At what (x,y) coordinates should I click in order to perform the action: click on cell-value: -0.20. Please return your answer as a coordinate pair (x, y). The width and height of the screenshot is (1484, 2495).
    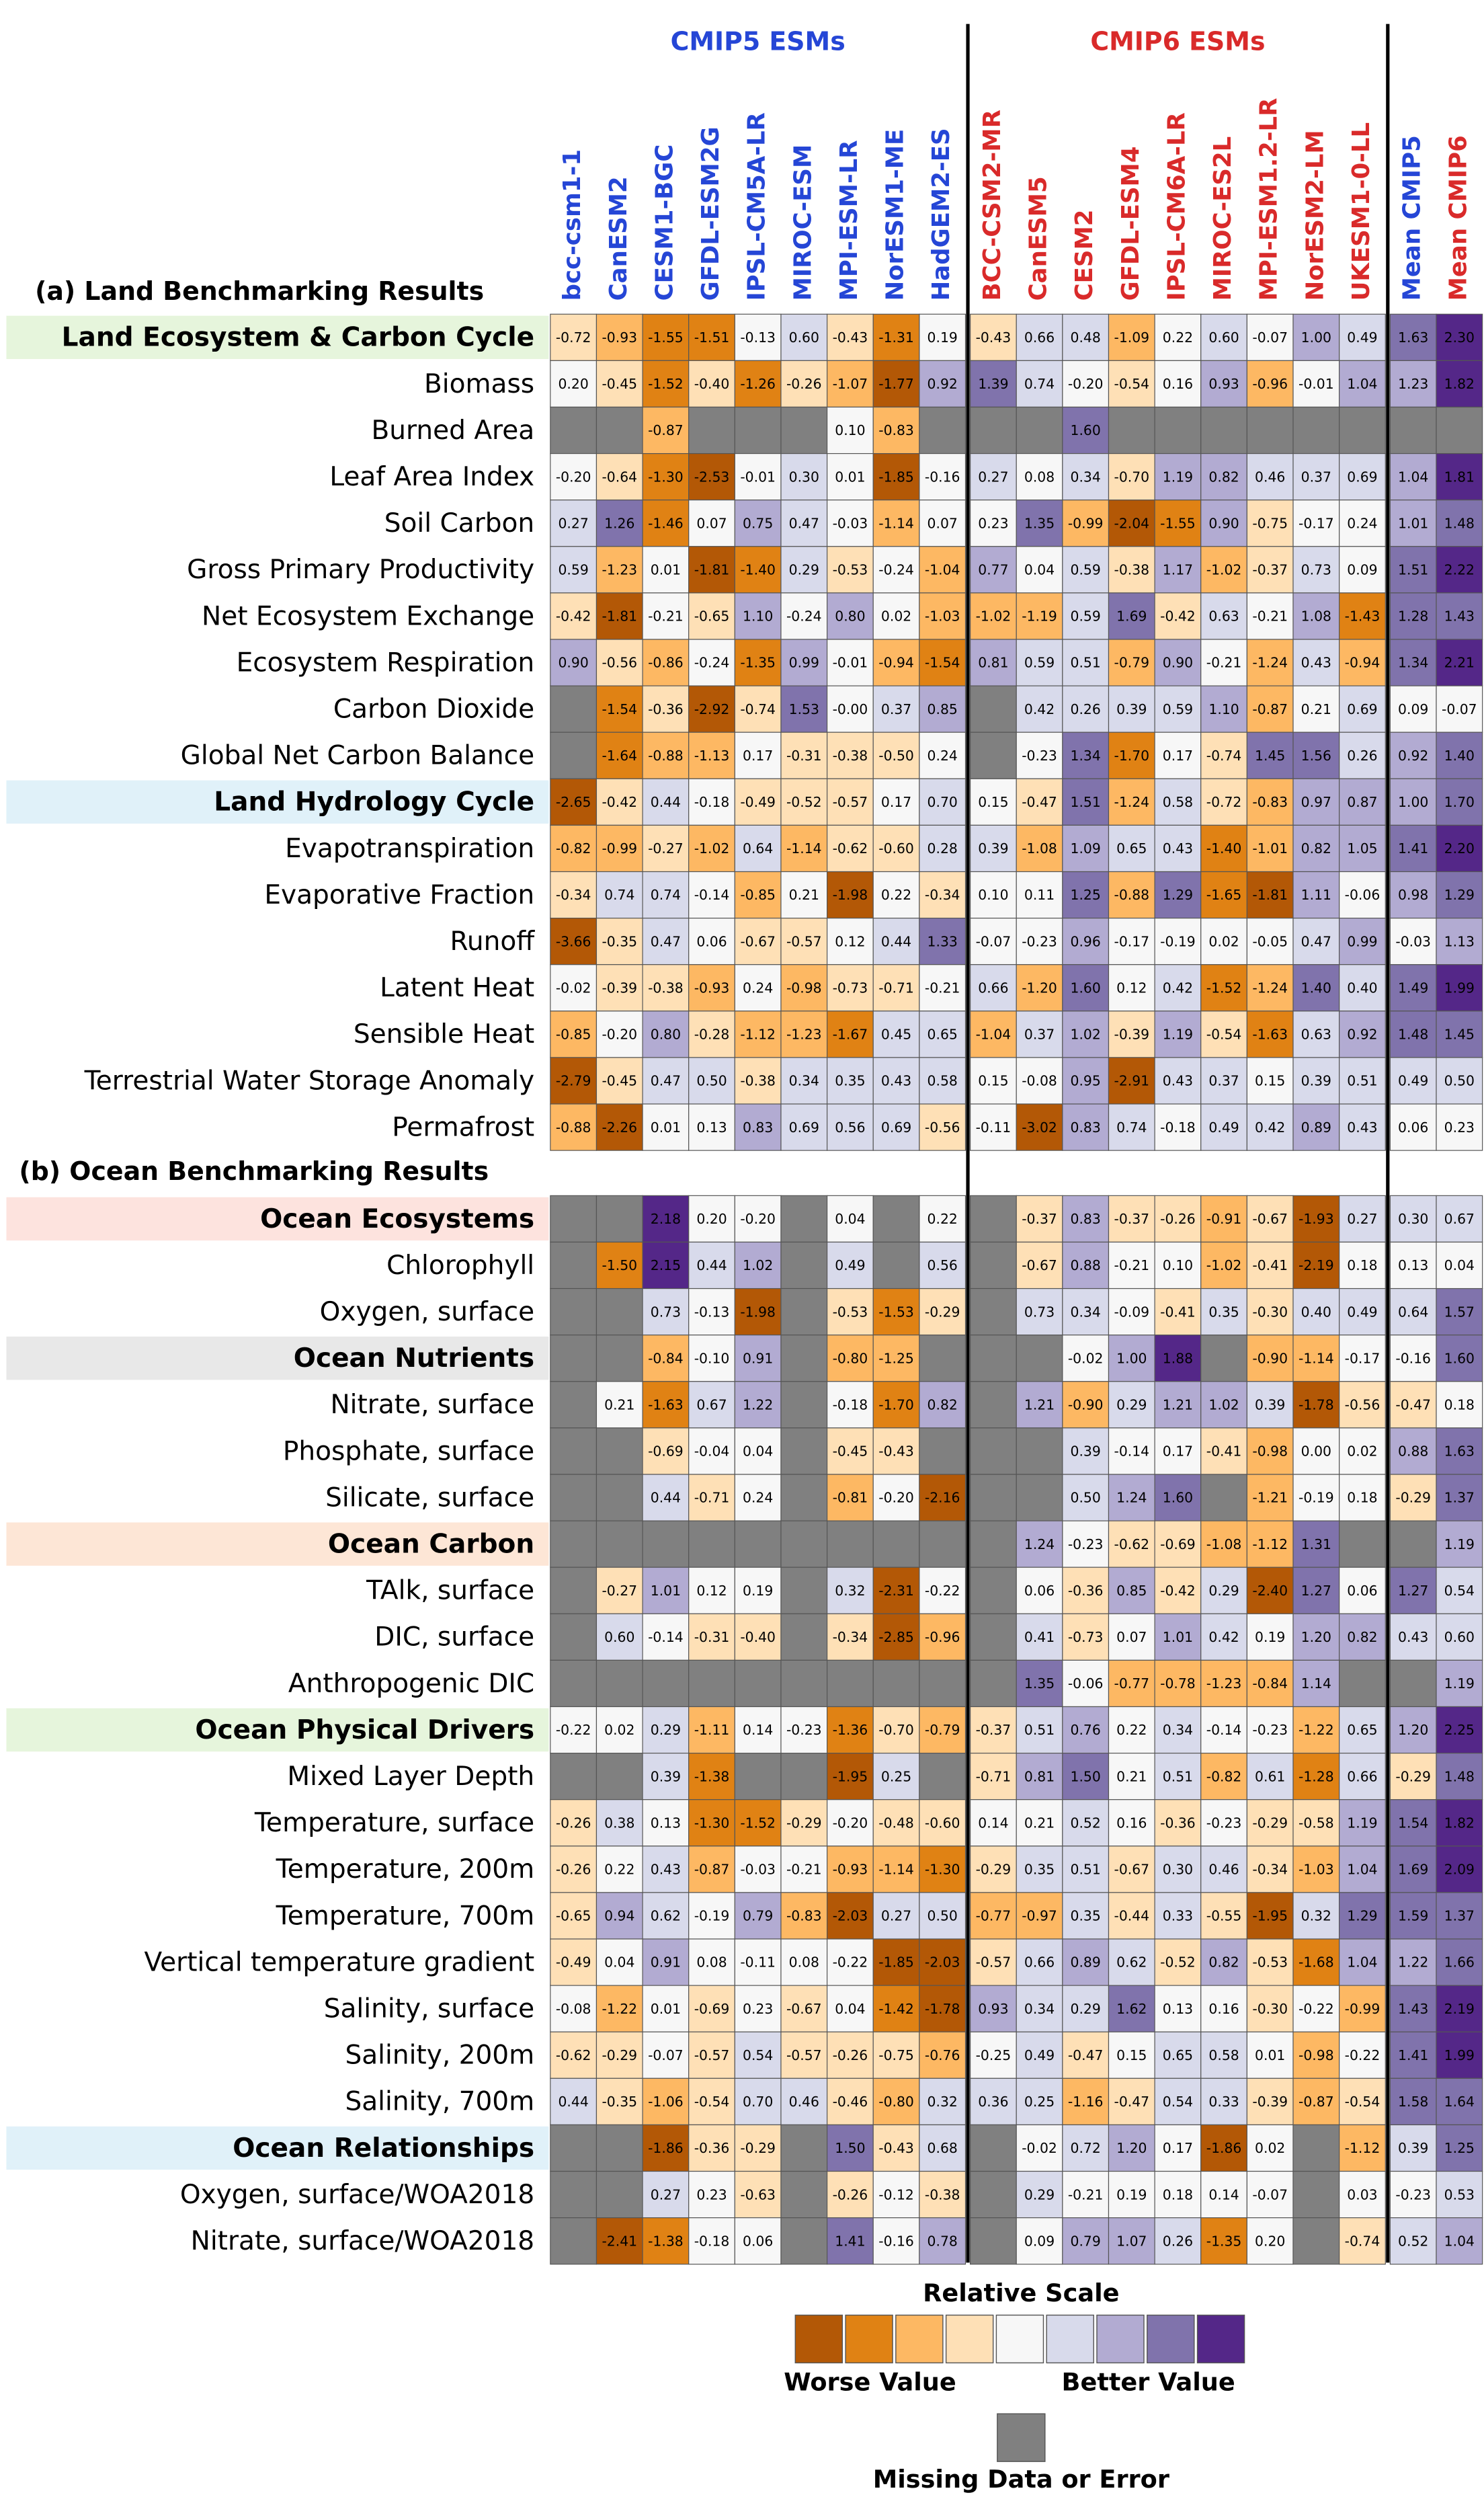
    Looking at the image, I should click on (850, 1823).